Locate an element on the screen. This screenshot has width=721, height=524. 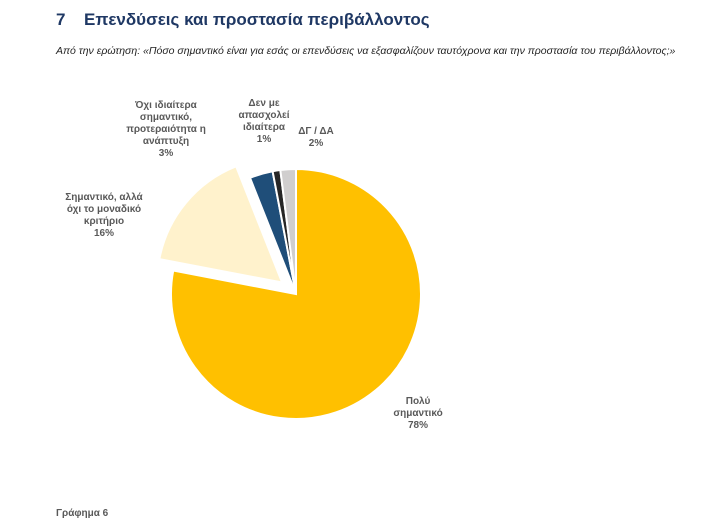
section-title: Επενδύσεις και προστασία περιβάλλοντος is located at coordinates (257, 19).